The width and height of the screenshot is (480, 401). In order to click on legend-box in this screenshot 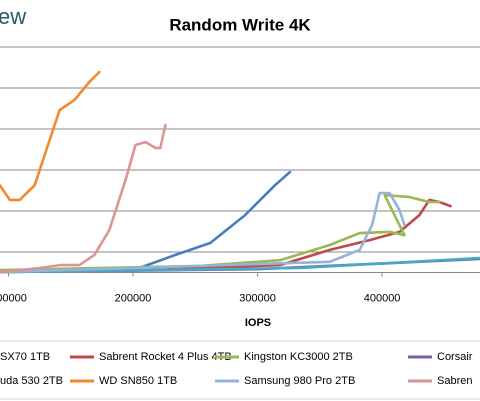, I will do `click(240, 370)`.